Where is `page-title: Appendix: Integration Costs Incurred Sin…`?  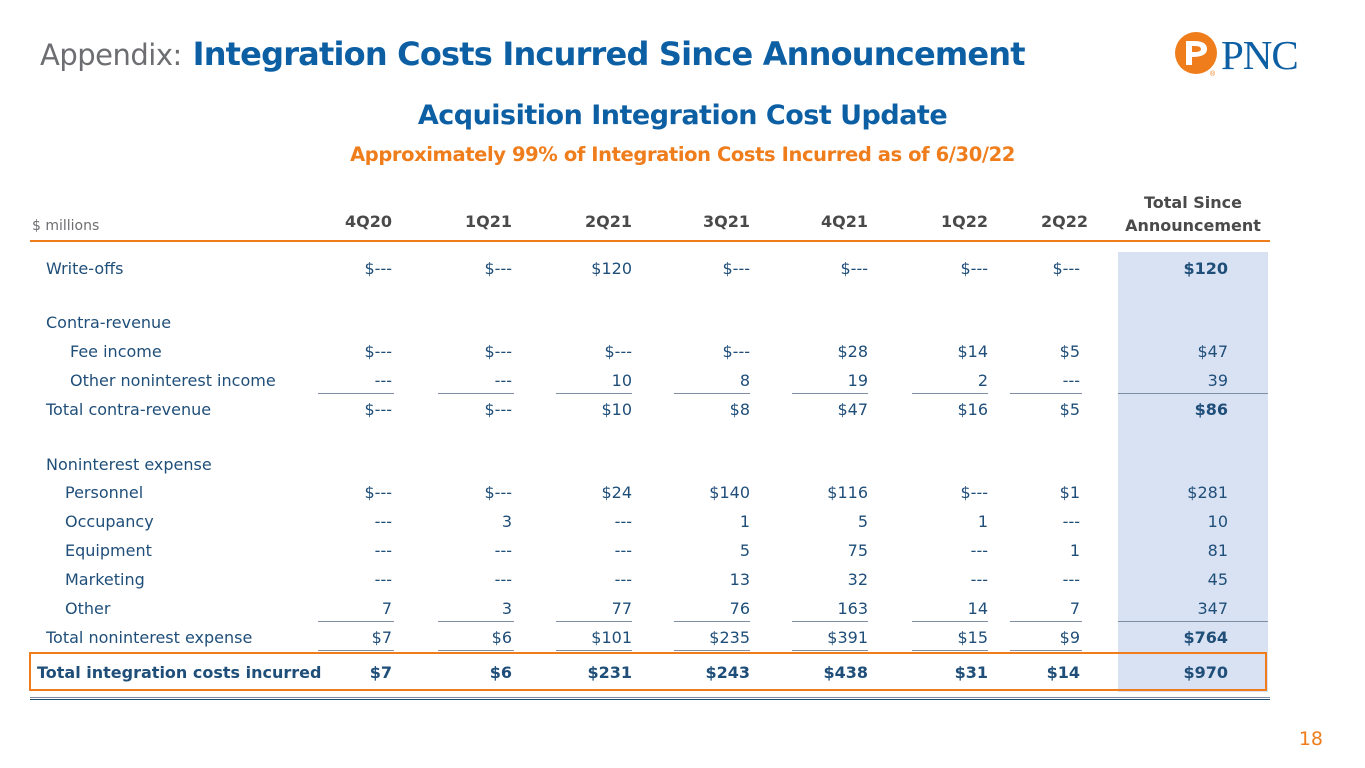 page-title: Appendix: Integration Costs Incurred Sin… is located at coordinates (533, 54).